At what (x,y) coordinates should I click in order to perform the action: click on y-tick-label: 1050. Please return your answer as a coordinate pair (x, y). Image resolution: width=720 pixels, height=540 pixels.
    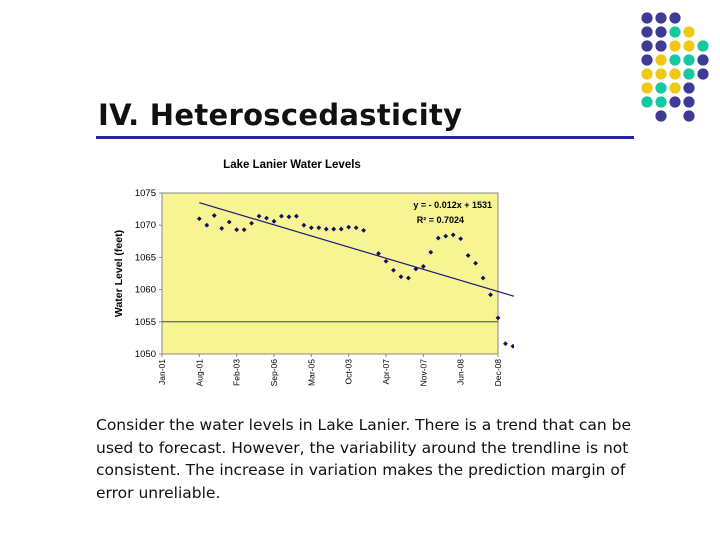
    Looking at the image, I should click on (145, 354).